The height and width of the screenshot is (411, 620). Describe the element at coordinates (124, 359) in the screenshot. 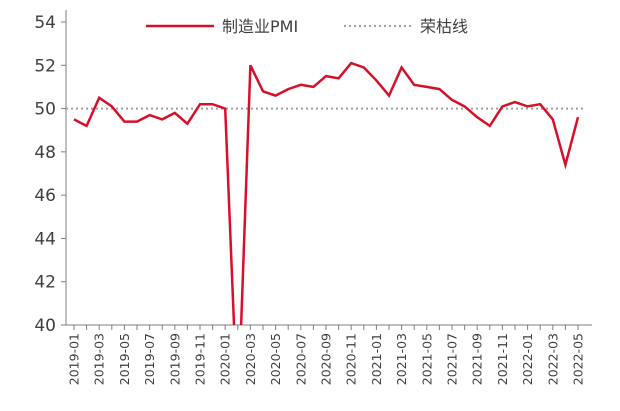

I see `x-tick-label: 2019-05` at that location.